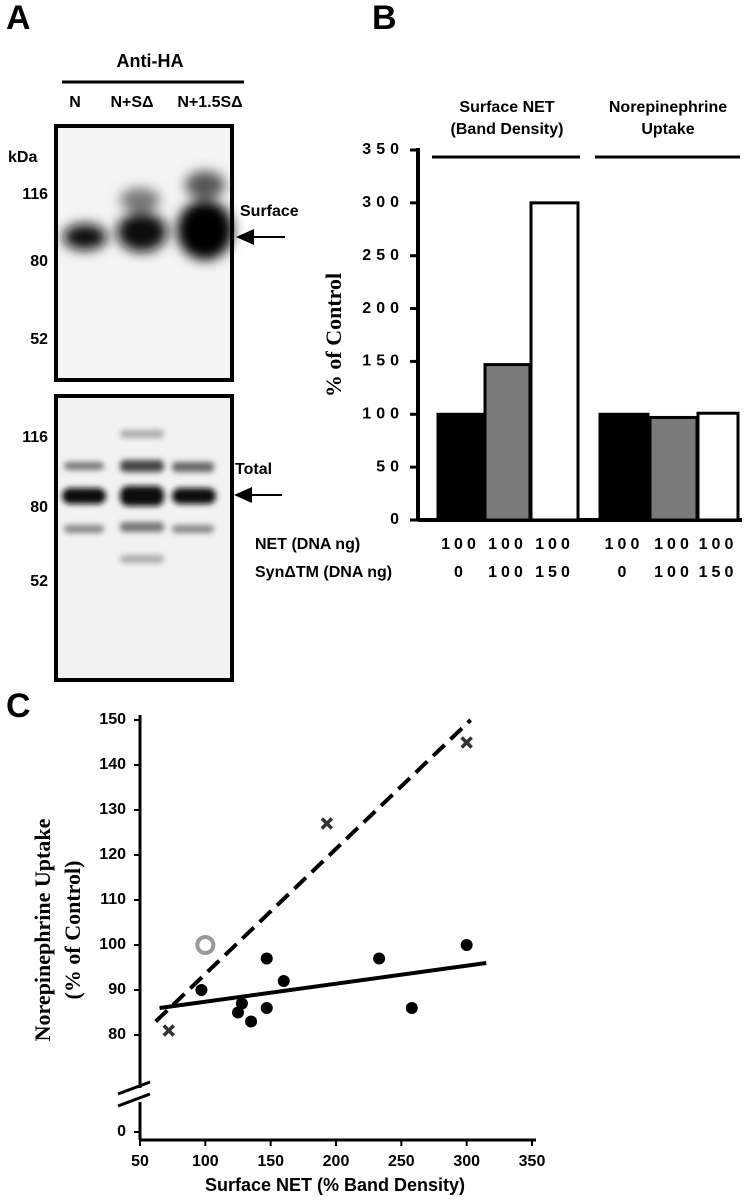  What do you see at coordinates (333, 335) in the screenshot?
I see `y-axis-label: % of Control` at bounding box center [333, 335].